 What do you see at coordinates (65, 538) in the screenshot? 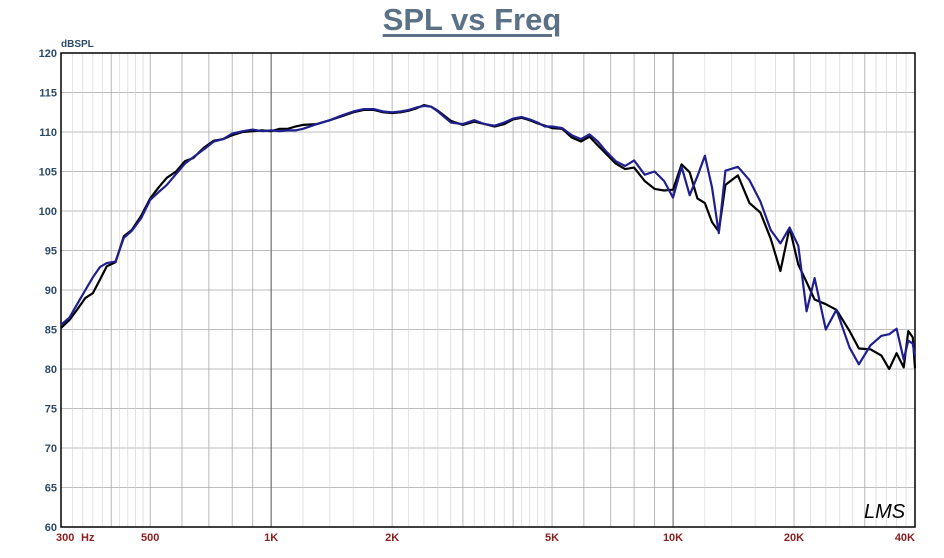
I see `x-tick-label: 300` at bounding box center [65, 538].